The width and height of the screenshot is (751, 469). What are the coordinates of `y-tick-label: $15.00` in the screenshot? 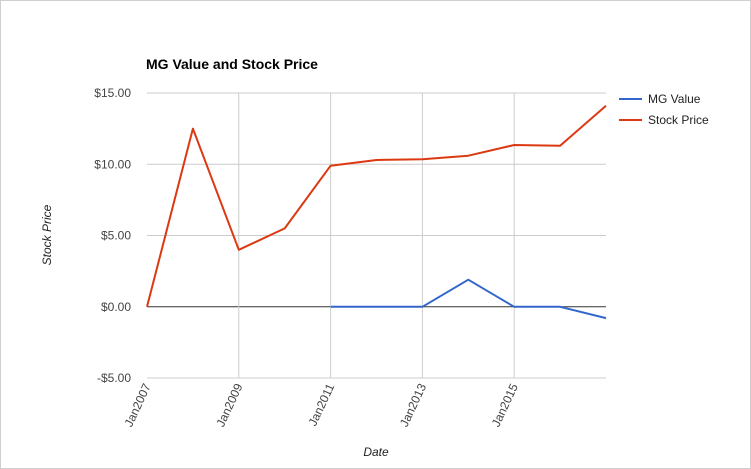 It's located at (112, 93).